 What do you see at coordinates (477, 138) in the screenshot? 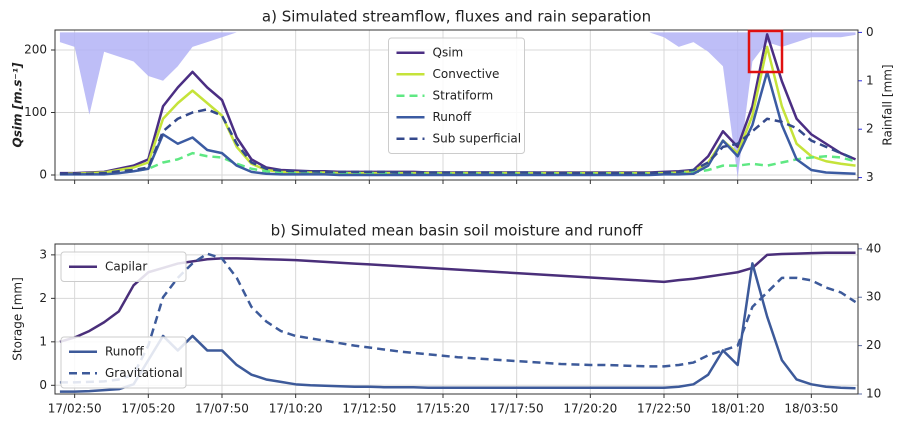
I see `legend-label: Sub superficial` at bounding box center [477, 138].